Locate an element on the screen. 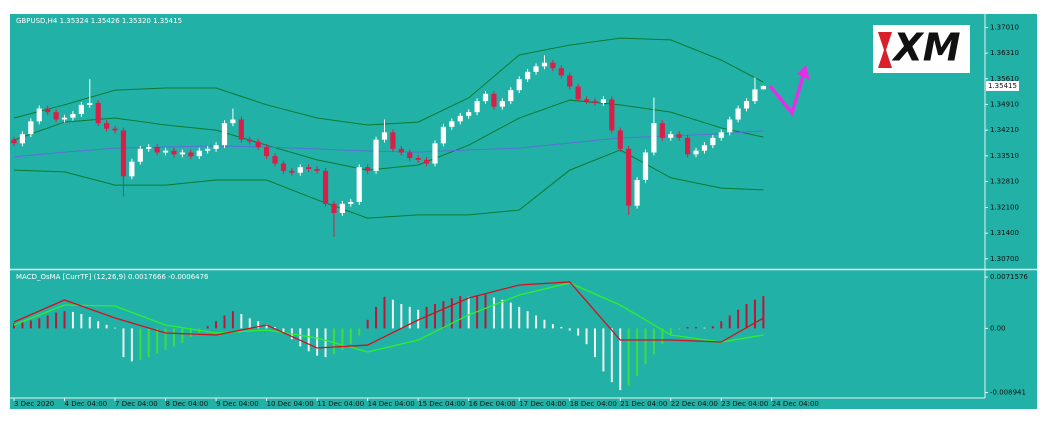  bollinger-middle is located at coordinates (388, 135).